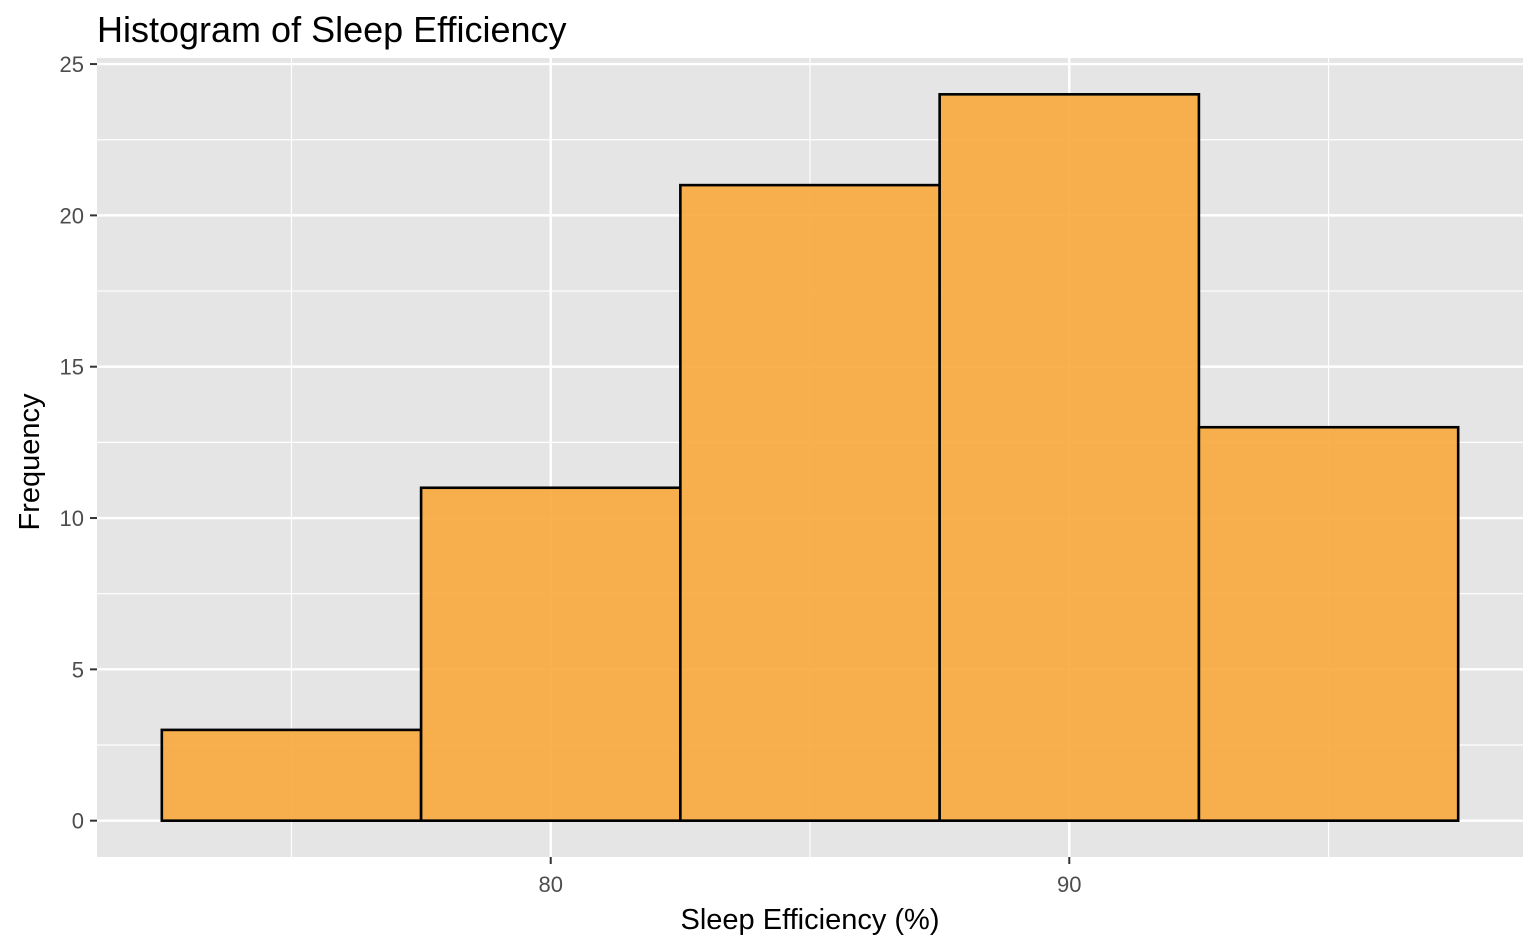 Image resolution: width=1540 pixels, height=951 pixels. I want to click on y-tick-label: 0, so click(78, 821).